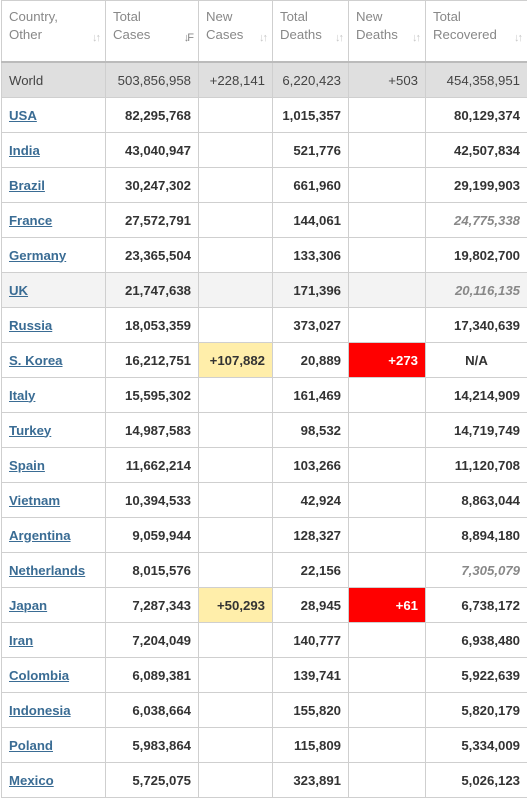 The width and height of the screenshot is (527, 798). Describe the element at coordinates (31, 780) in the screenshot. I see `country-link: Mexico` at that location.